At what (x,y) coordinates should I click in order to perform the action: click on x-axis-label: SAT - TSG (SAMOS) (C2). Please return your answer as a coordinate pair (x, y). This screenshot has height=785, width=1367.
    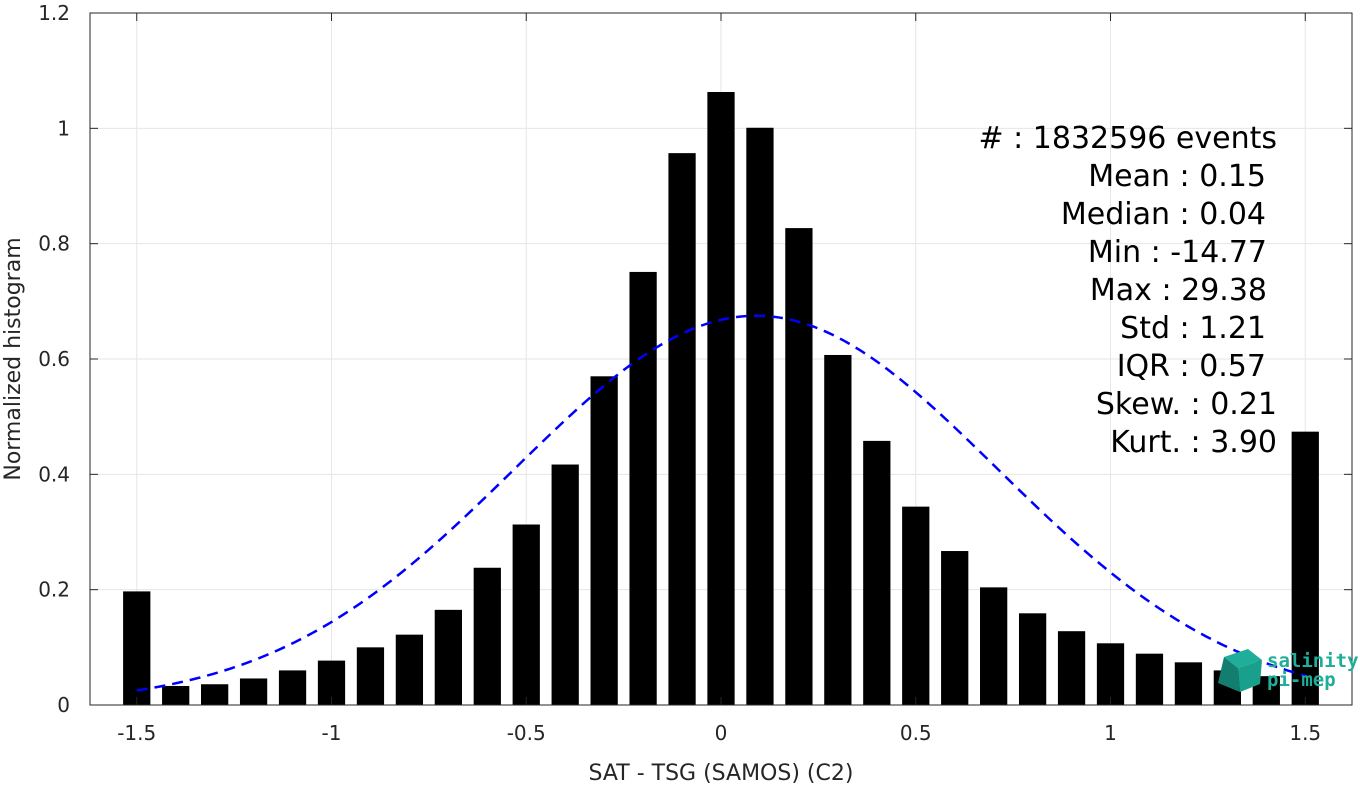
    Looking at the image, I should click on (721, 773).